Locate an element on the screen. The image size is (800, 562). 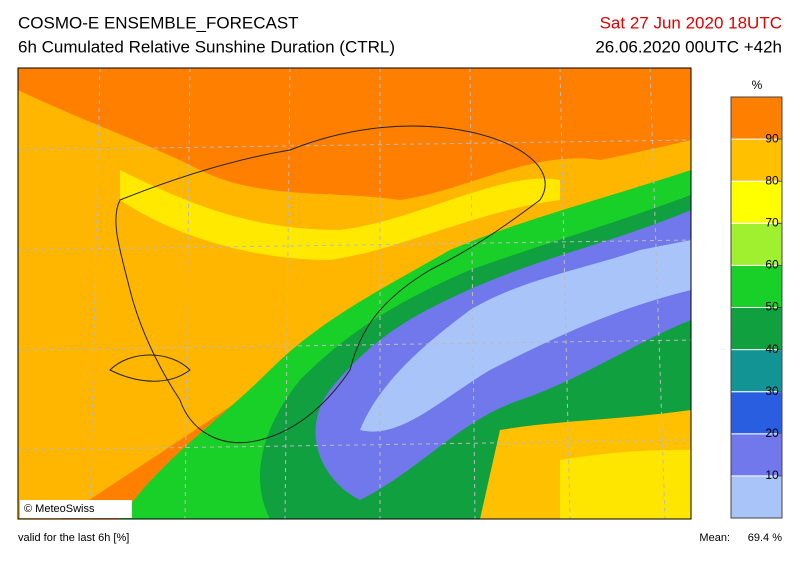
colorbar: % 10 20 30 40 50 60 70 80 90 is located at coordinates (756, 298).